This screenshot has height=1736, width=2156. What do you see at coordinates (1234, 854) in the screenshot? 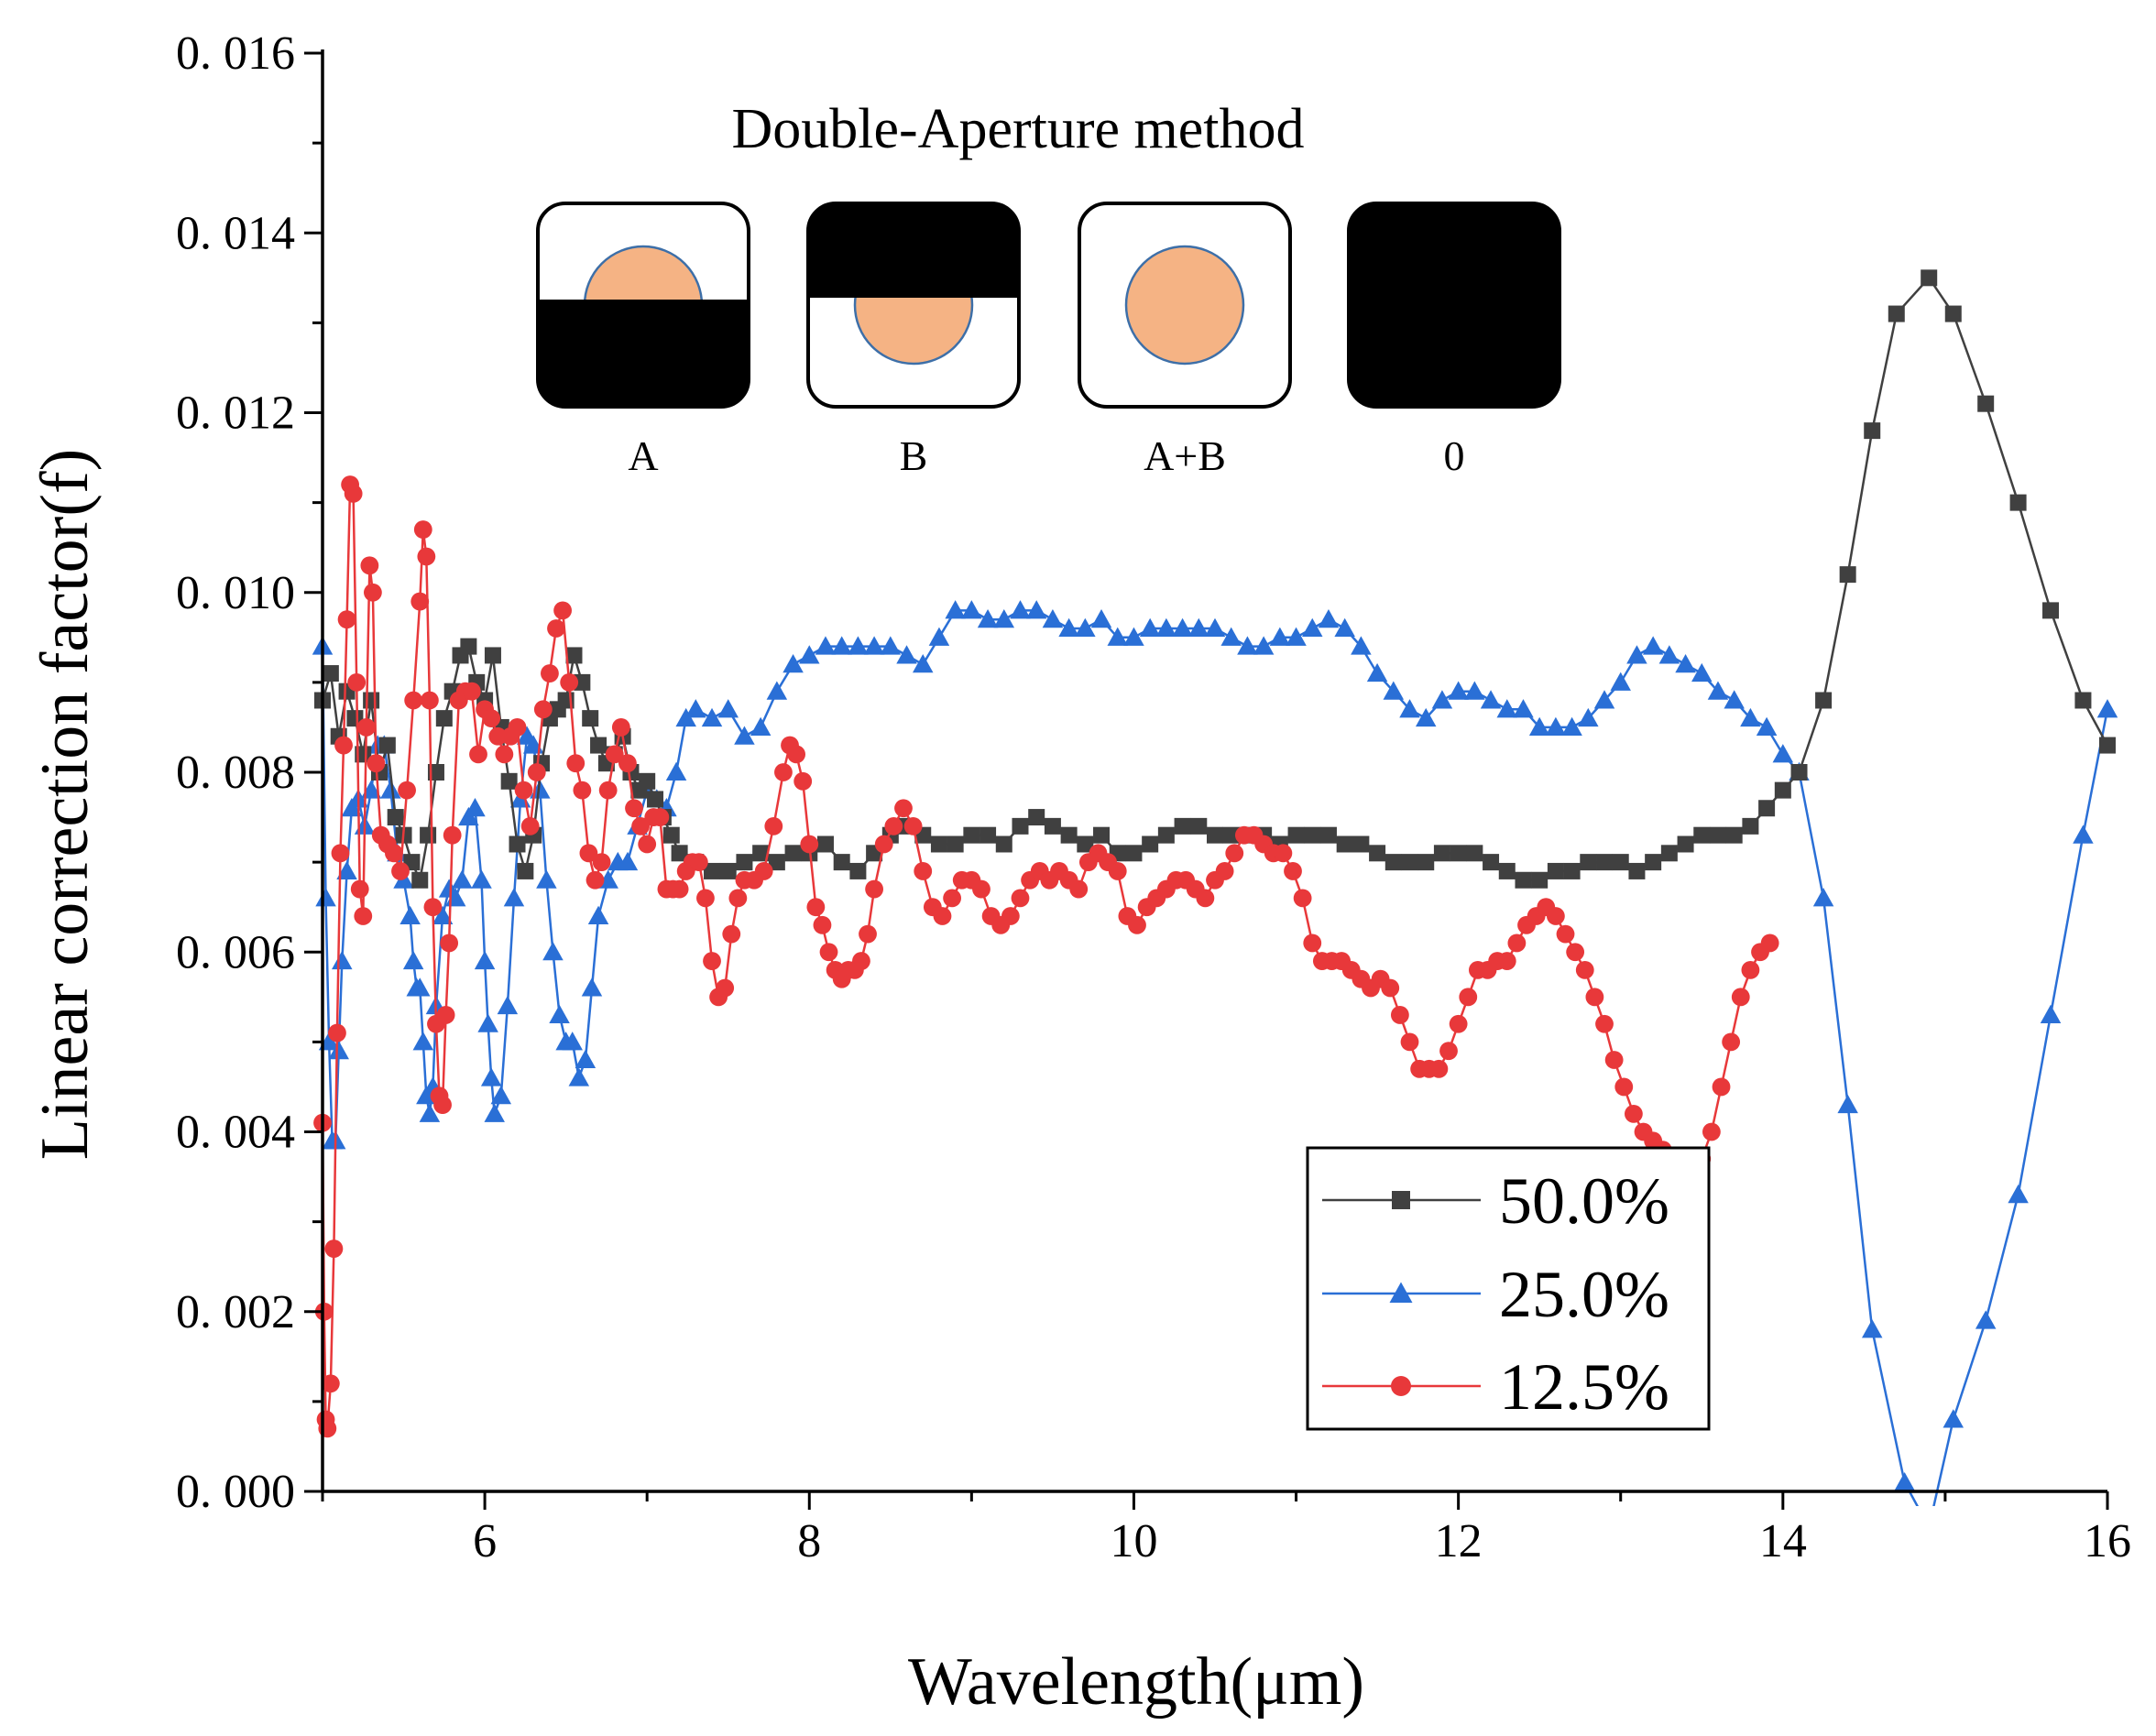
I see `data-point-12.5%-135` at bounding box center [1234, 854].